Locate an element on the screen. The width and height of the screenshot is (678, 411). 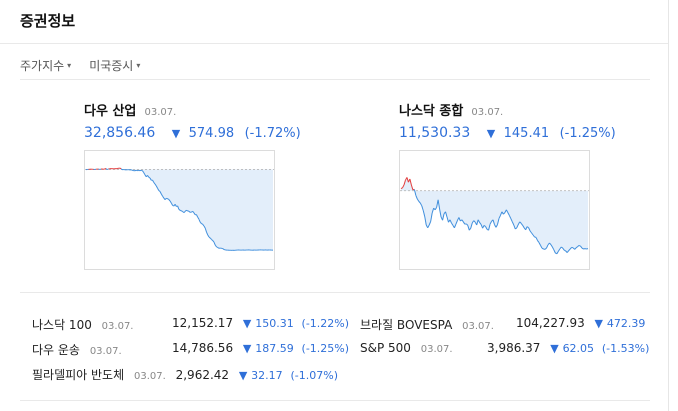
market-tabs: 주가지수 ▾ 미국증시 ▾ is located at coordinates (80, 65).